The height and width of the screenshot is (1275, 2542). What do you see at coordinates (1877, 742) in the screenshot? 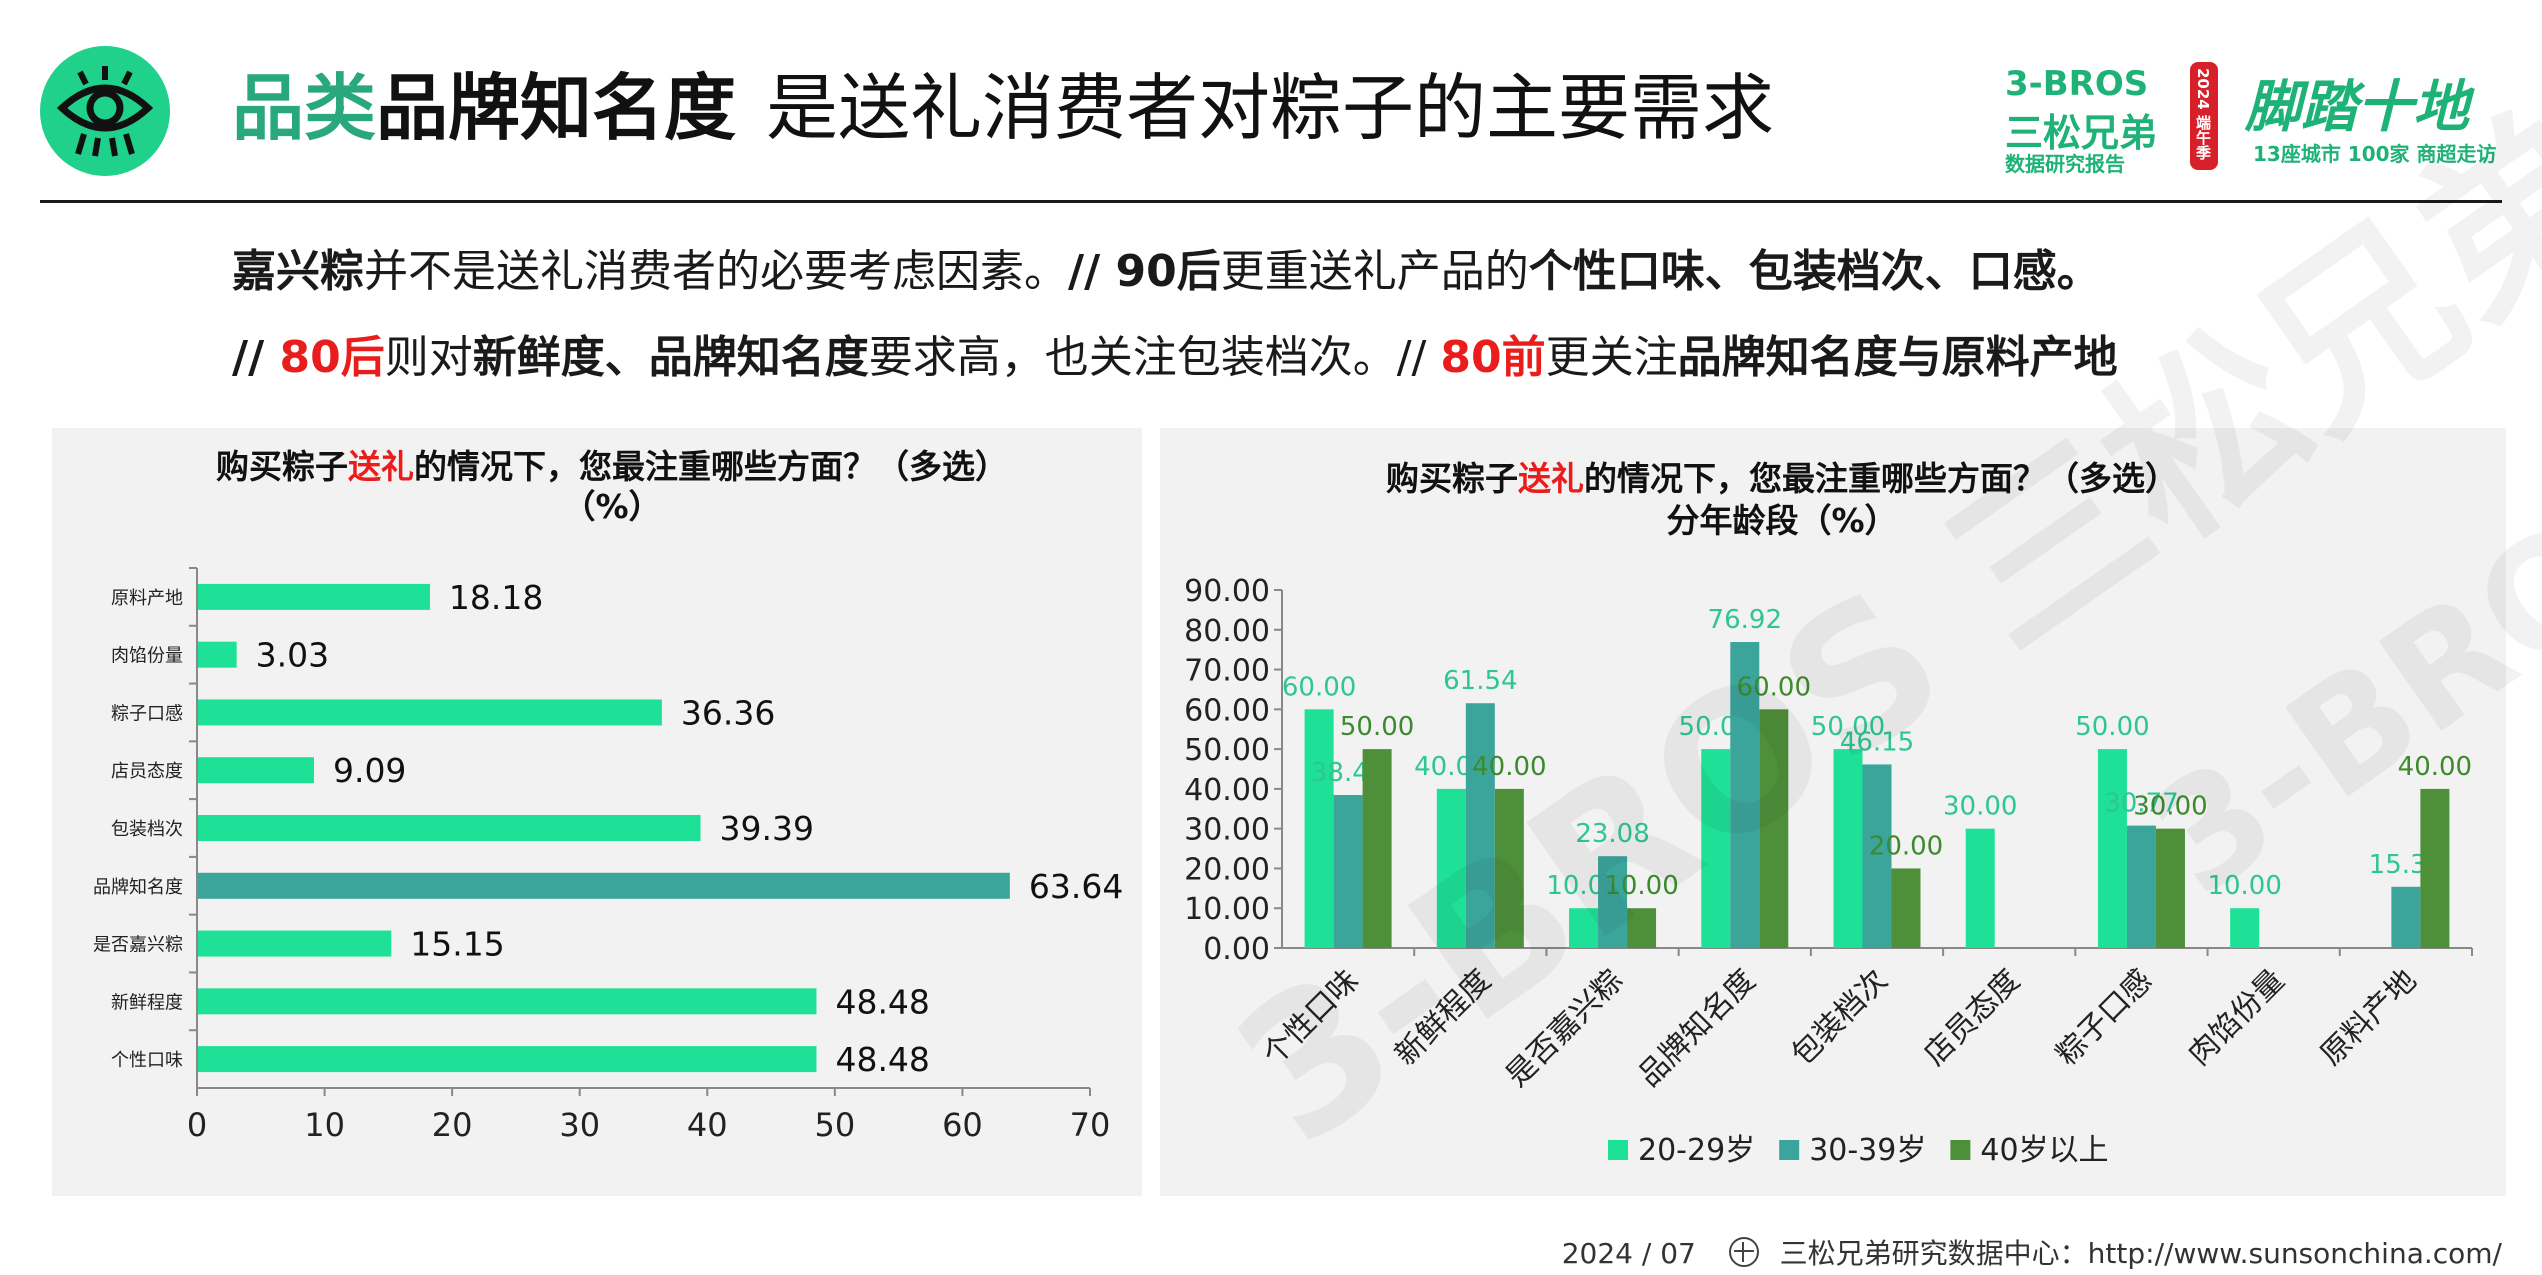
I see `data-label: 46.15` at bounding box center [1877, 742].